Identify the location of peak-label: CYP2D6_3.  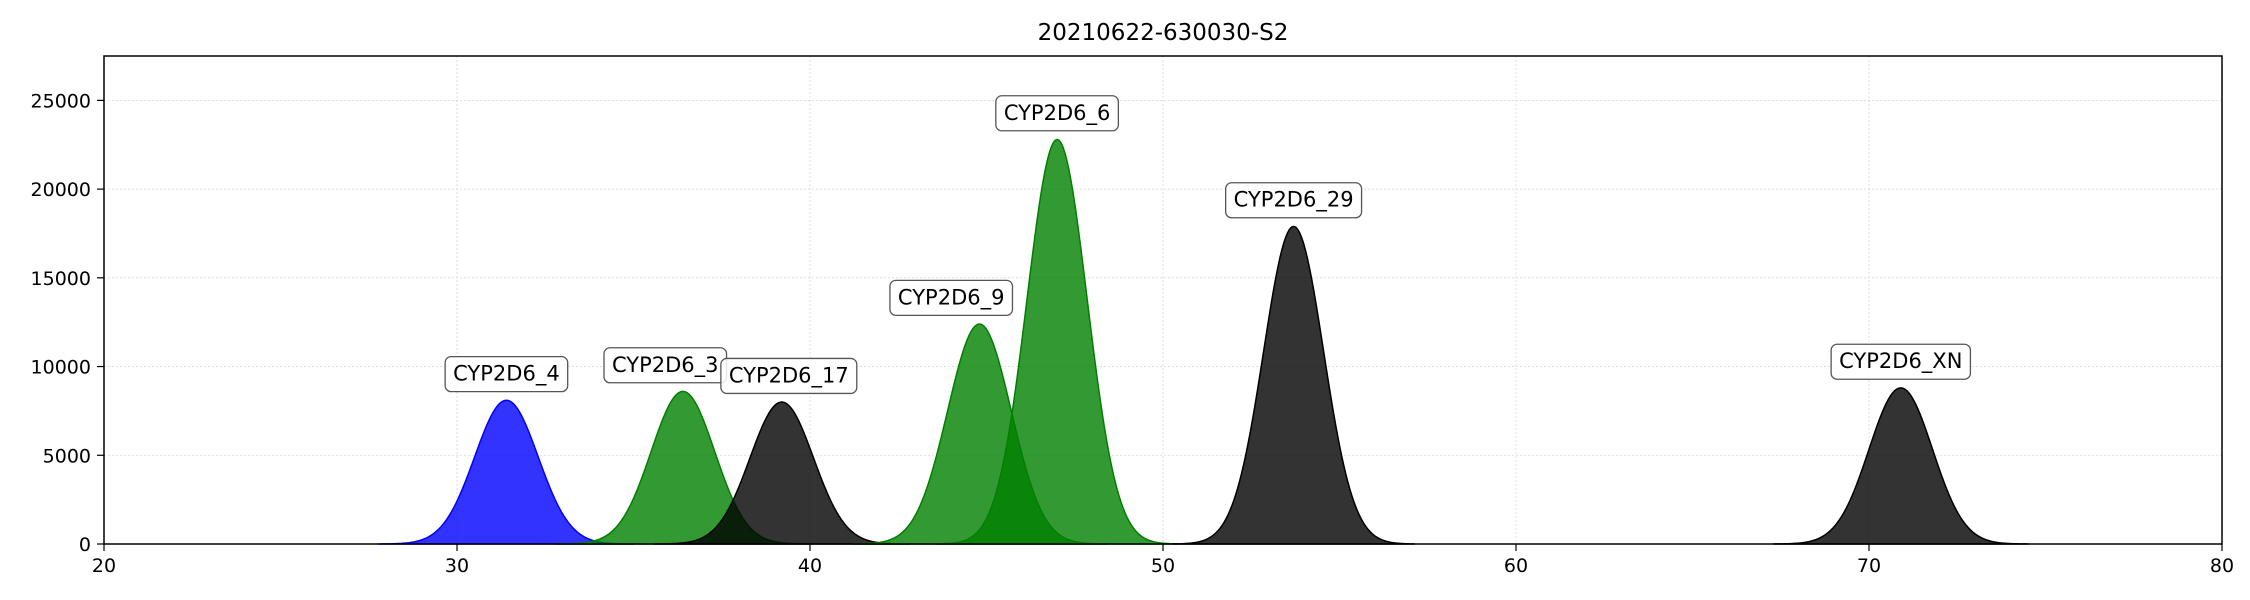
(665, 365).